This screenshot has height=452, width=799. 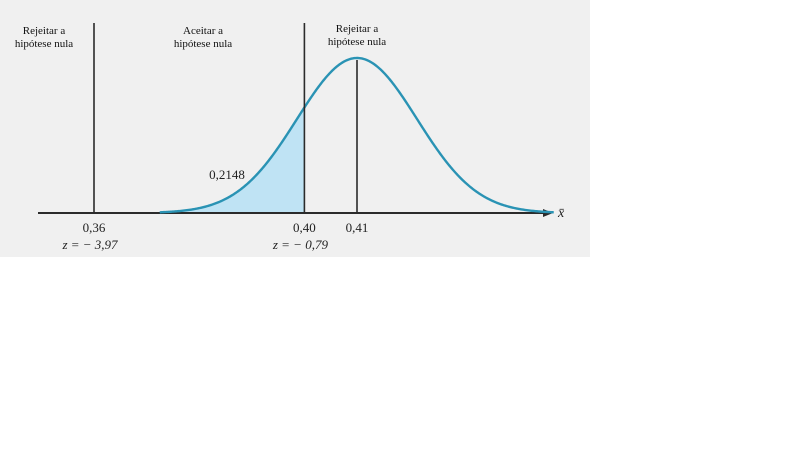 I want to click on critical-tick-label-2: 0,40, so click(x=304, y=227).